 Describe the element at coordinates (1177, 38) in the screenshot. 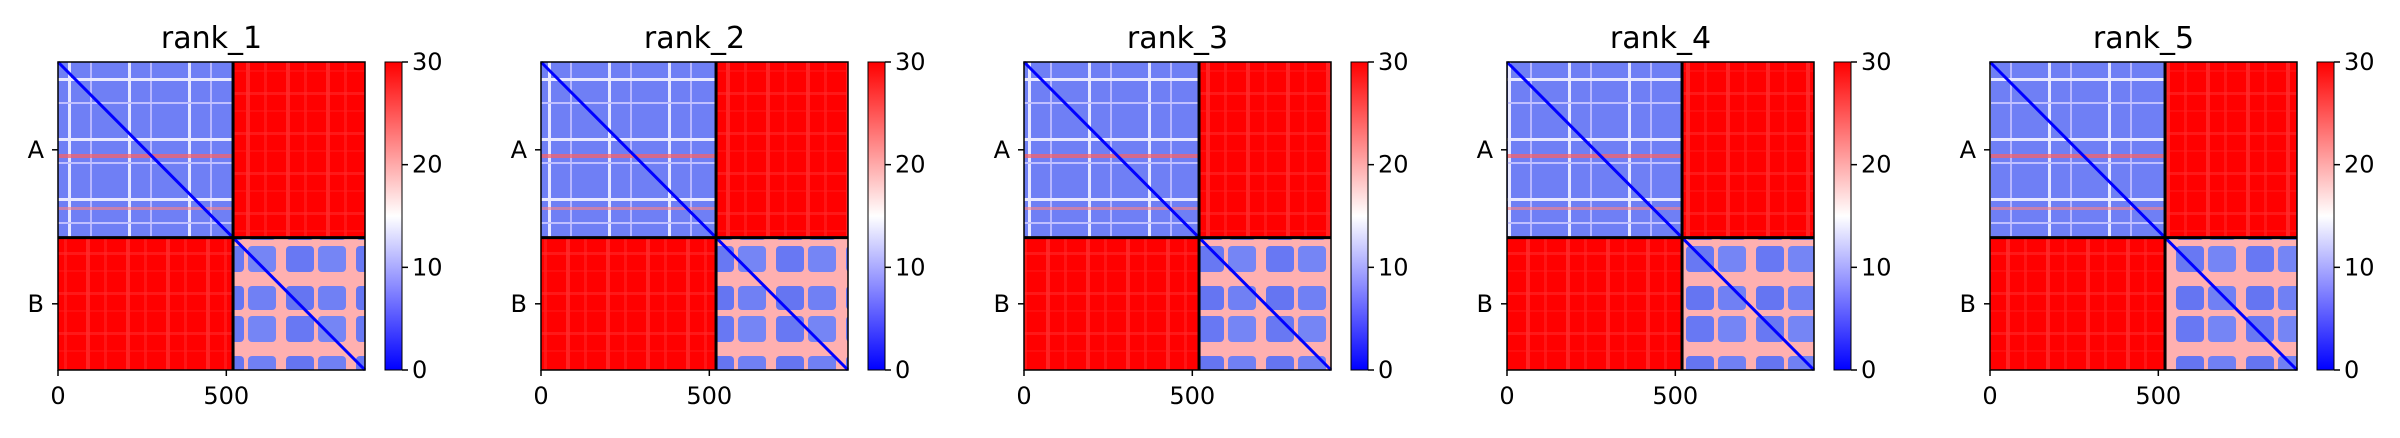

I see `panel-title: rank_3` at that location.